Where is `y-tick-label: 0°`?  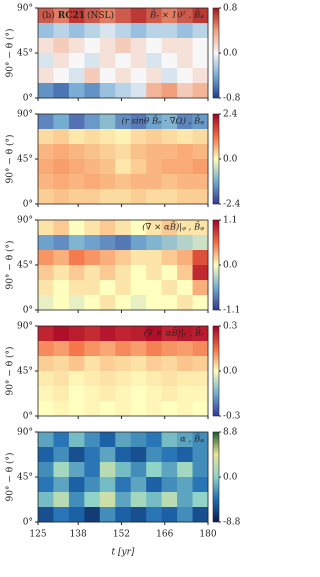 y-tick-label: 0° is located at coordinates (28, 523).